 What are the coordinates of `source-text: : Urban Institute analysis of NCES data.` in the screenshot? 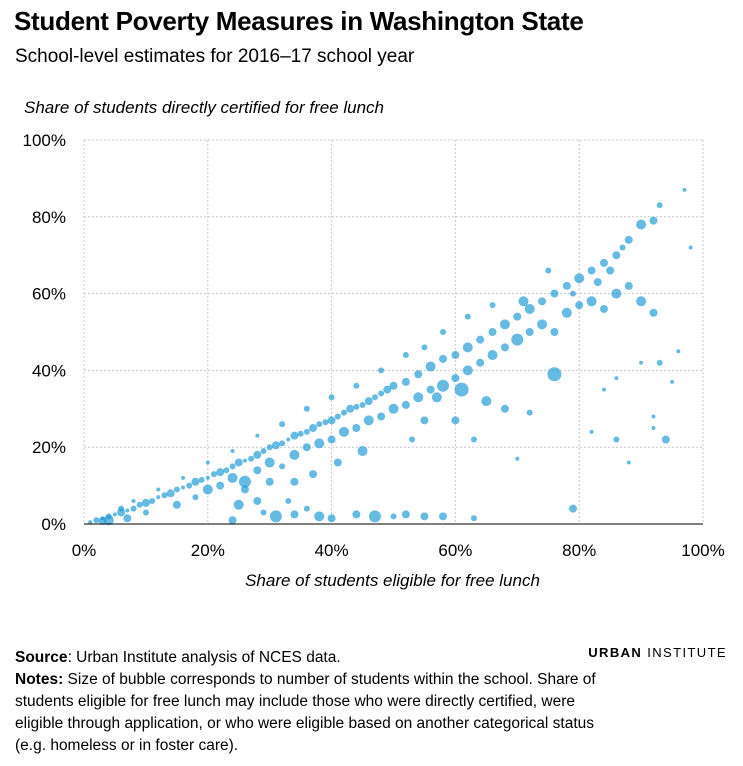 It's located at (204, 657).